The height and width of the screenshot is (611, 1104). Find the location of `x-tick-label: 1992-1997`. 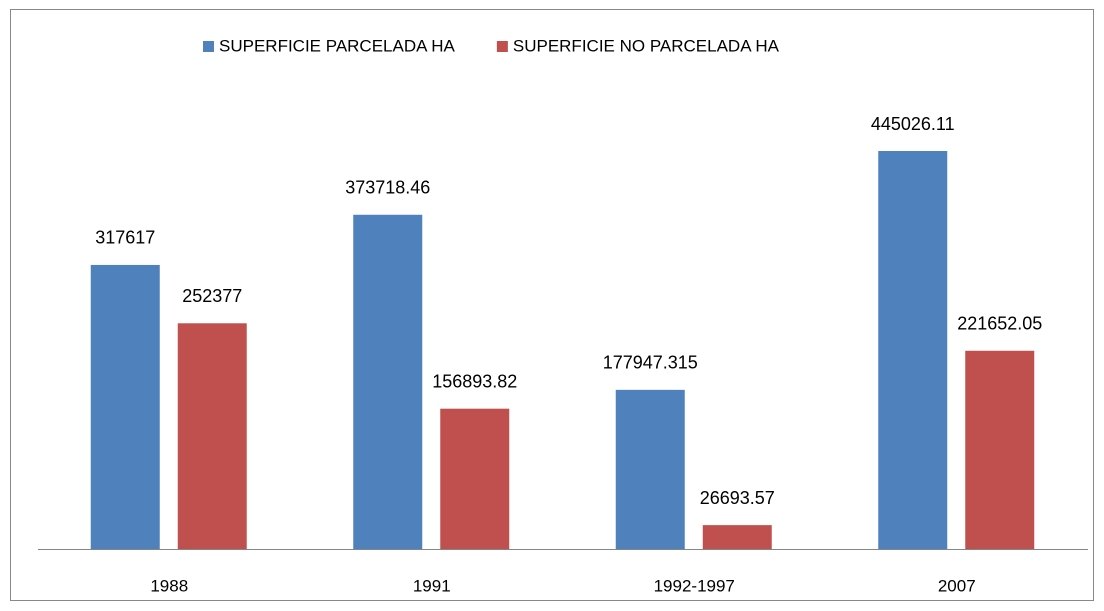

x-tick-label: 1992-1997 is located at coordinates (694, 585).